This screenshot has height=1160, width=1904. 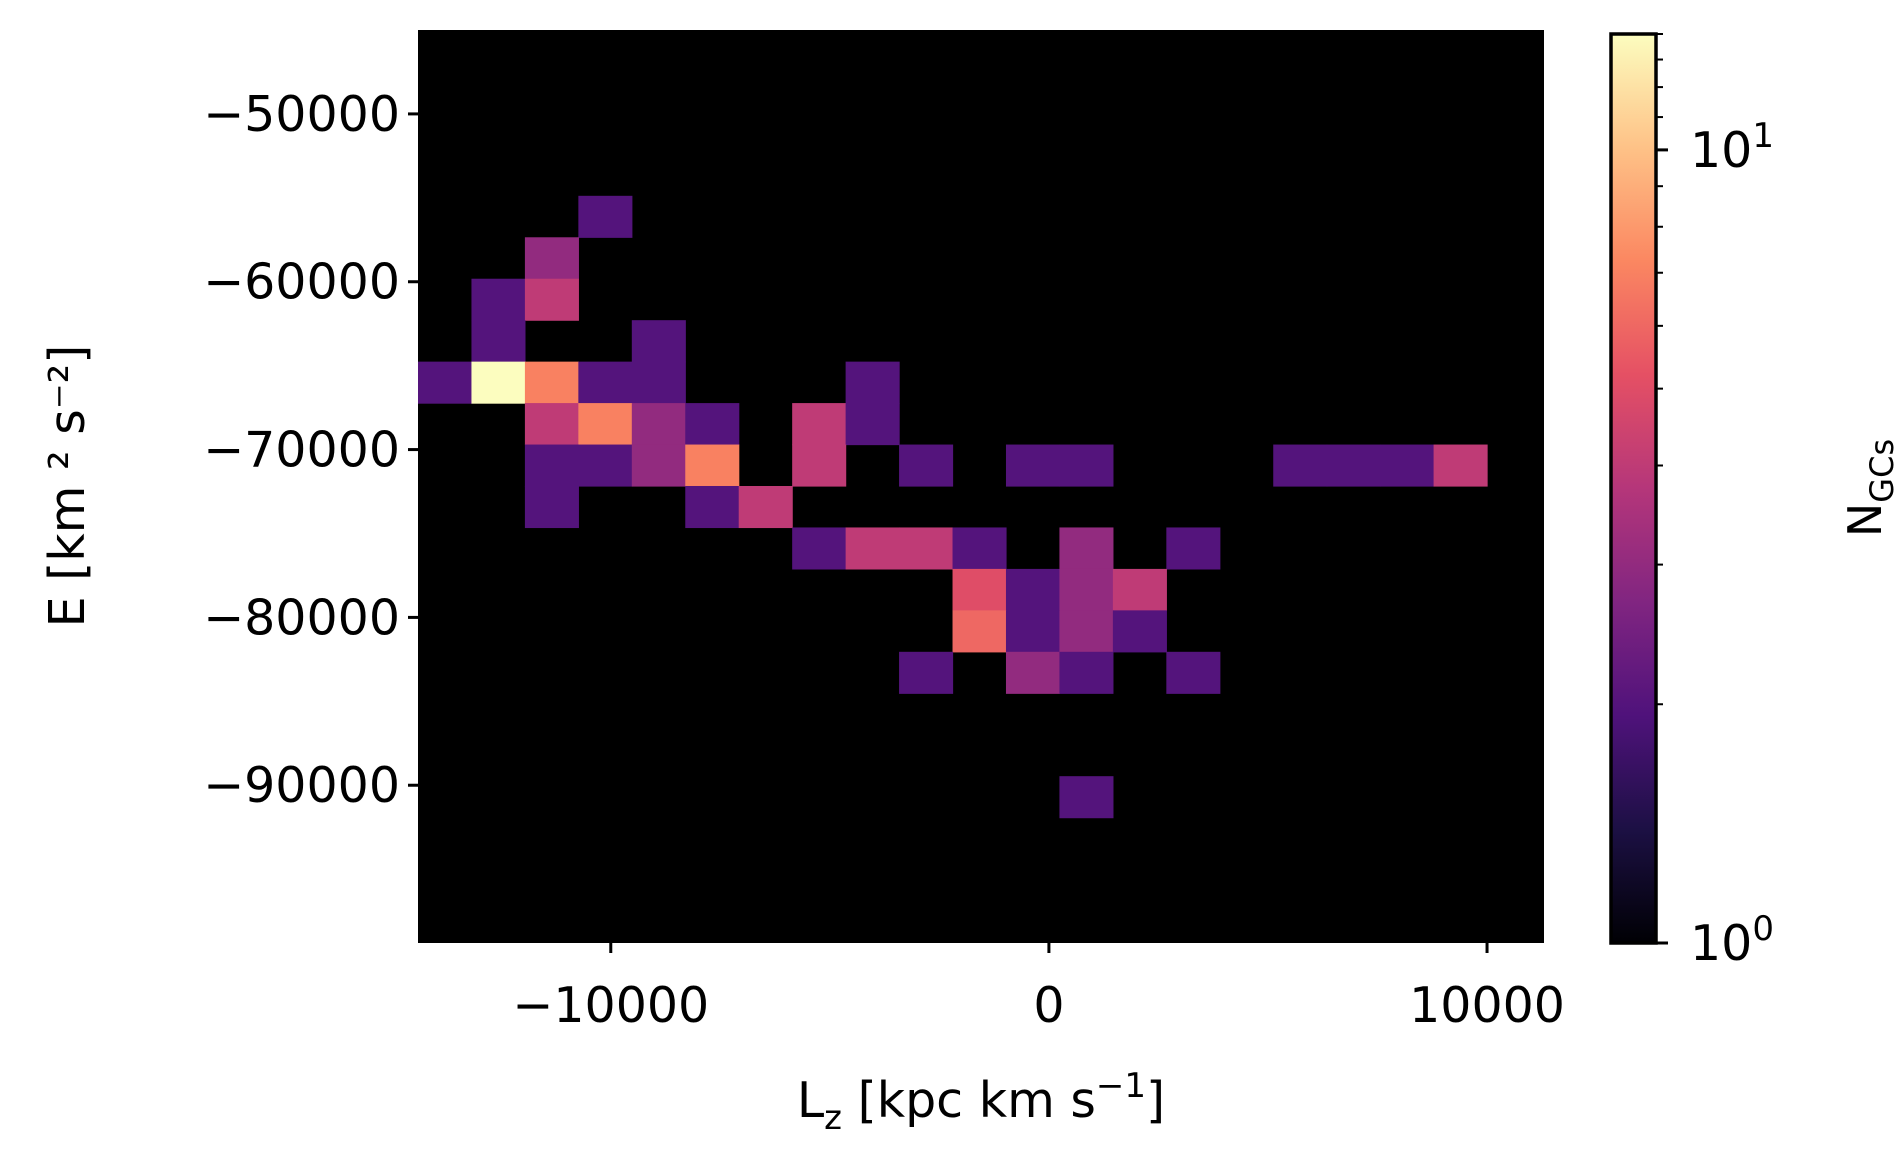 I want to click on x-tick-label: 10000, so click(x=1487, y=1005).